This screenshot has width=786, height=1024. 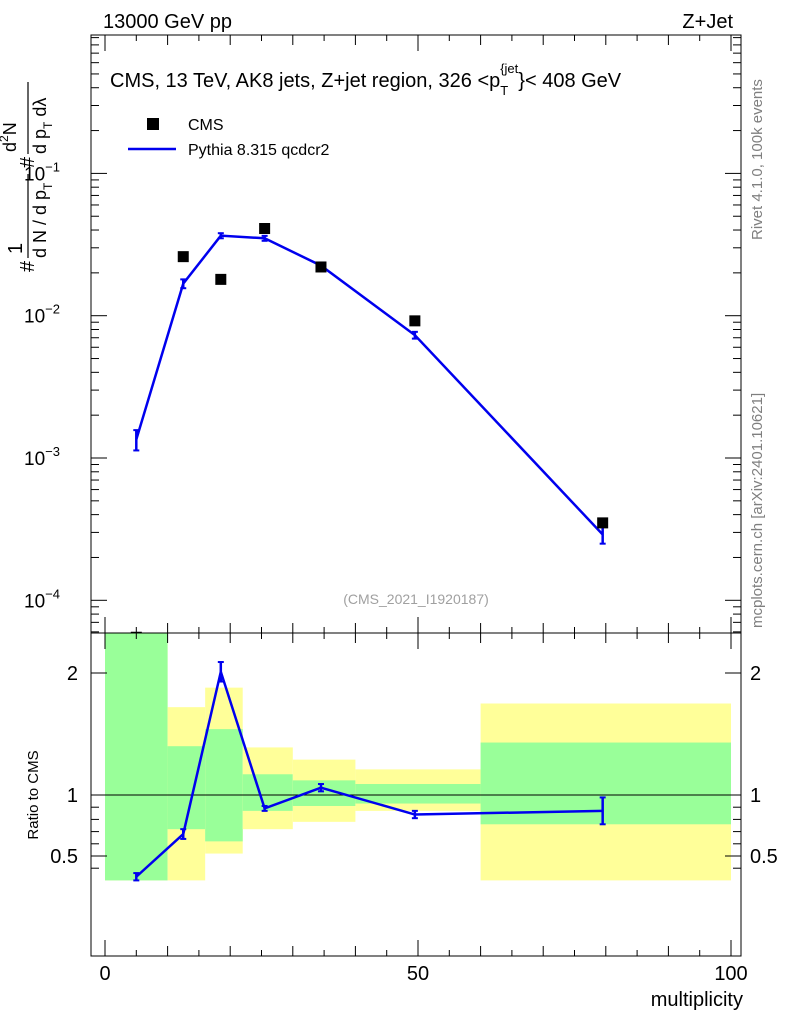 What do you see at coordinates (42, 220) in the screenshot?
I see `svg-text: d N / d pT` at bounding box center [42, 220].